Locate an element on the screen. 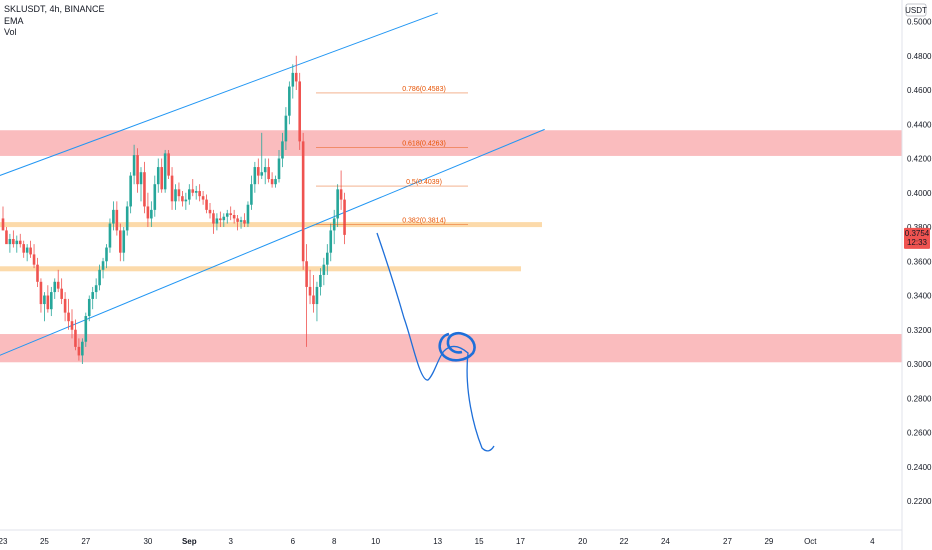  current-price-tag: 0.3754 12:33 is located at coordinates (917, 238).